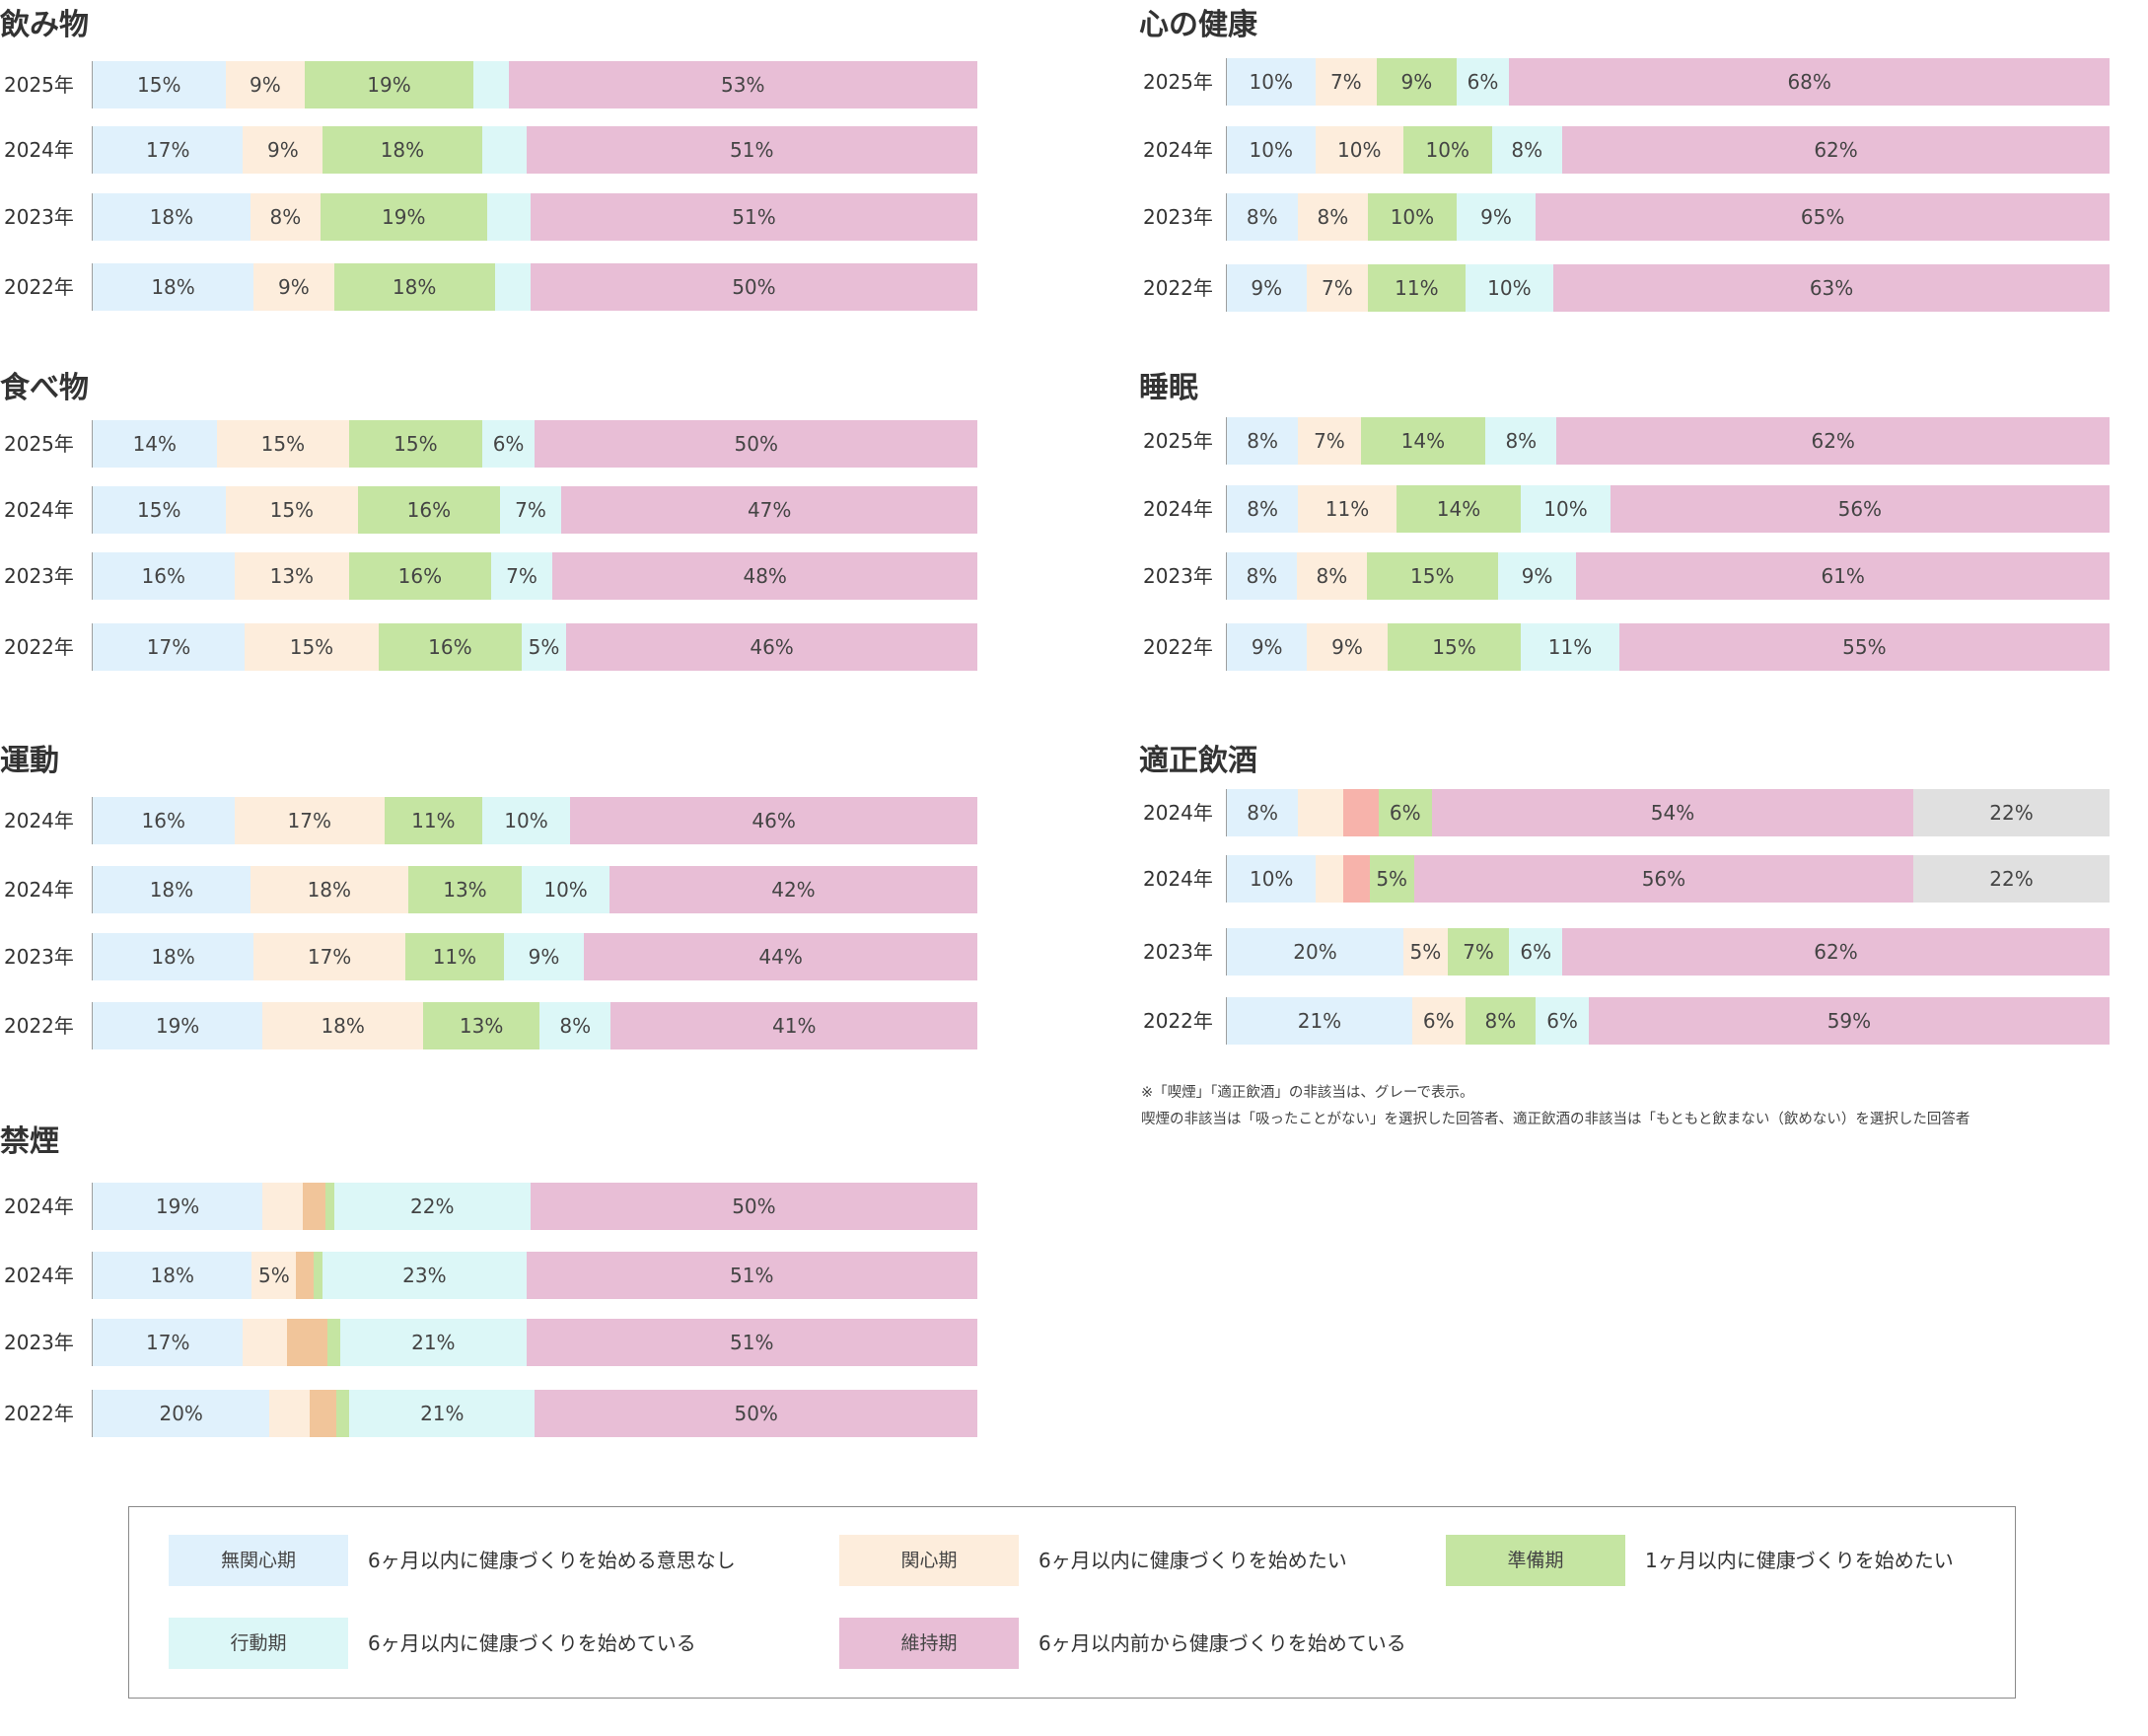  What do you see at coordinates (285, 217) in the screenshot?
I see `bar-segment-kanshin: 8%` at bounding box center [285, 217].